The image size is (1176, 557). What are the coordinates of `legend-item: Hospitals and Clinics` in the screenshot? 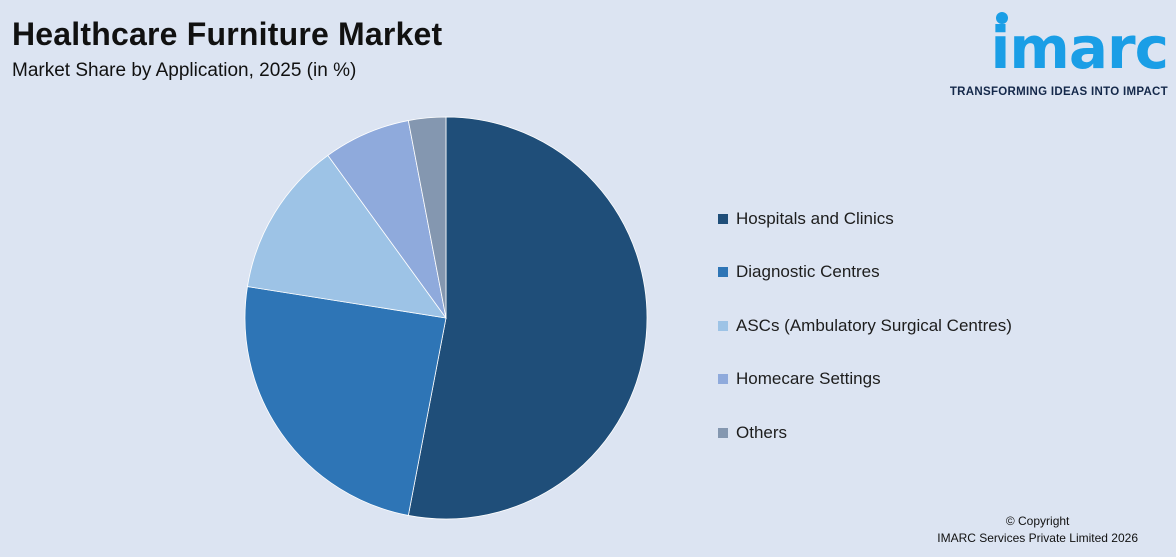 It's located at (865, 219).